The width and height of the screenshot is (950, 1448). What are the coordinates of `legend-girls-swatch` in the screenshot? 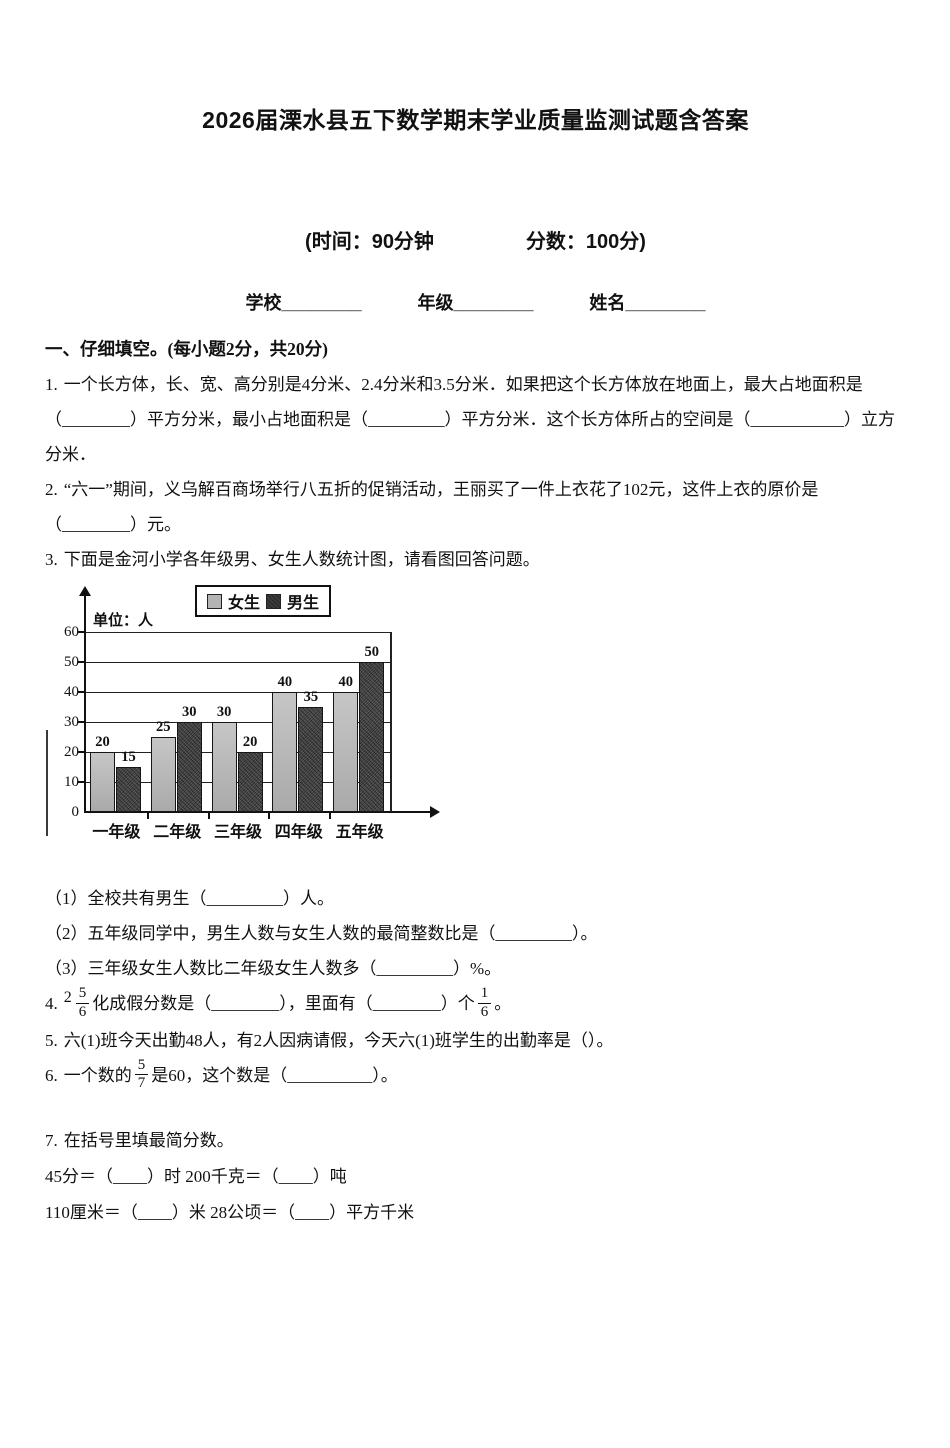 It's located at (214, 601).